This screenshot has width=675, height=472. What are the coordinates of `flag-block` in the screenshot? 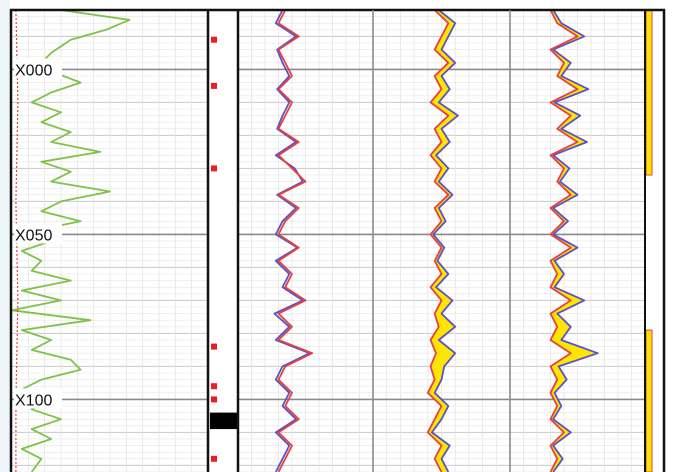 It's located at (224, 421).